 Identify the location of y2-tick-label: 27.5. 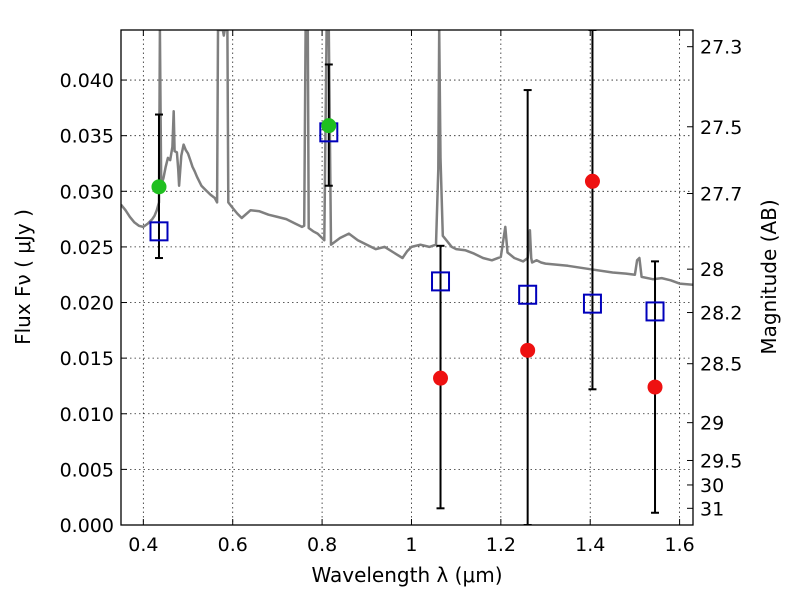
(721, 128).